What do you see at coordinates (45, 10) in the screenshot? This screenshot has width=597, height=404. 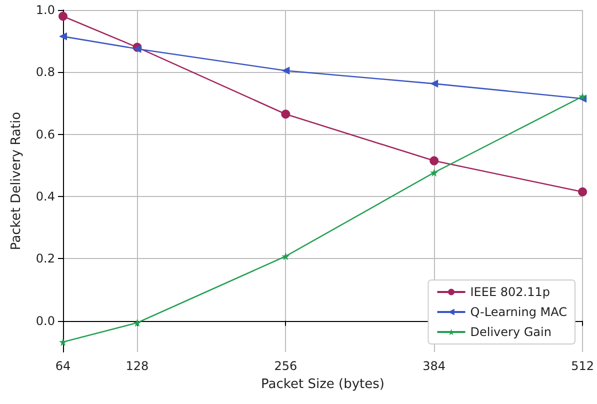 I see `y-tick-label: 1.0` at bounding box center [45, 10].